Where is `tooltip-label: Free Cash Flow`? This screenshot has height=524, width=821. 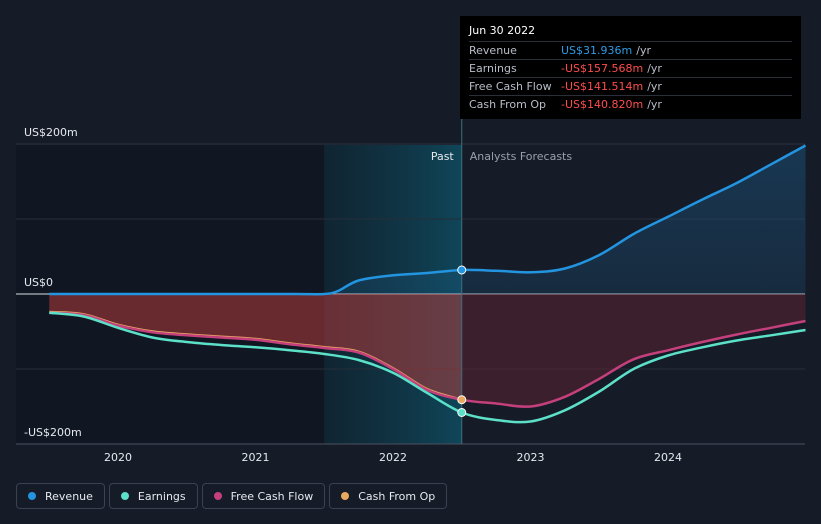
tooltip-label: Free Cash Flow is located at coordinates (510, 86).